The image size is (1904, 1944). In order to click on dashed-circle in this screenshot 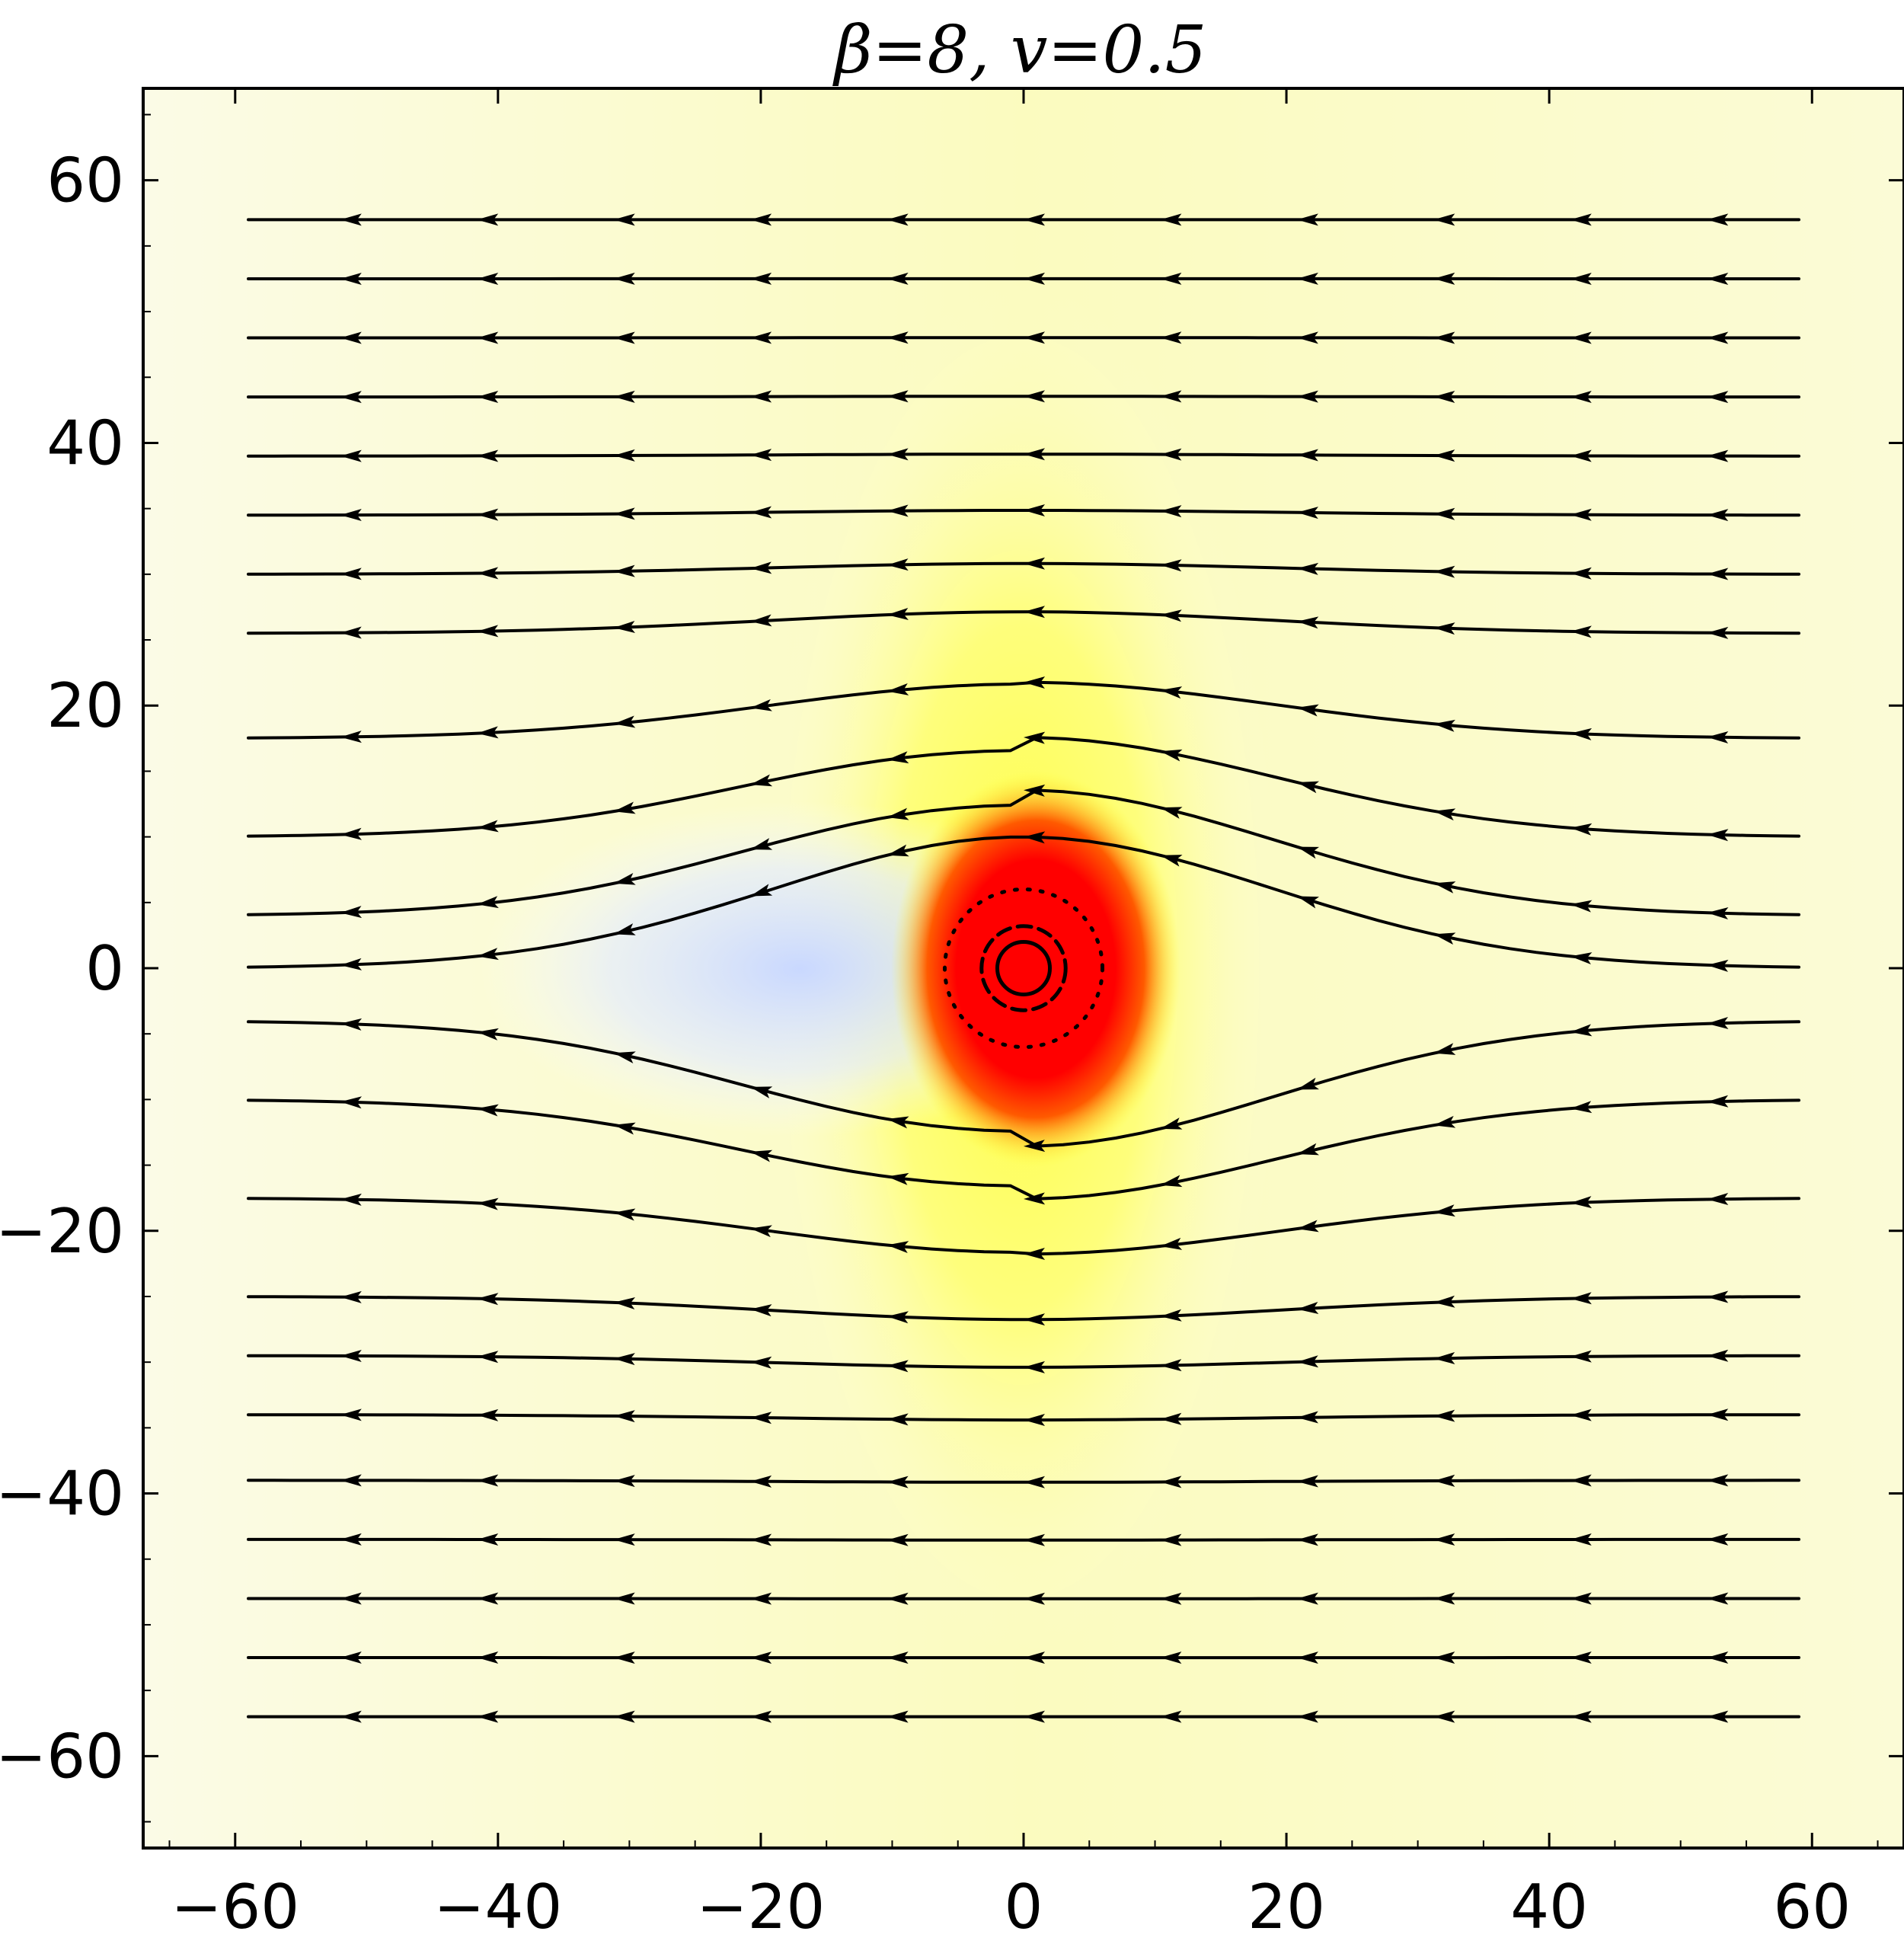, I will do `click(1023, 968)`.